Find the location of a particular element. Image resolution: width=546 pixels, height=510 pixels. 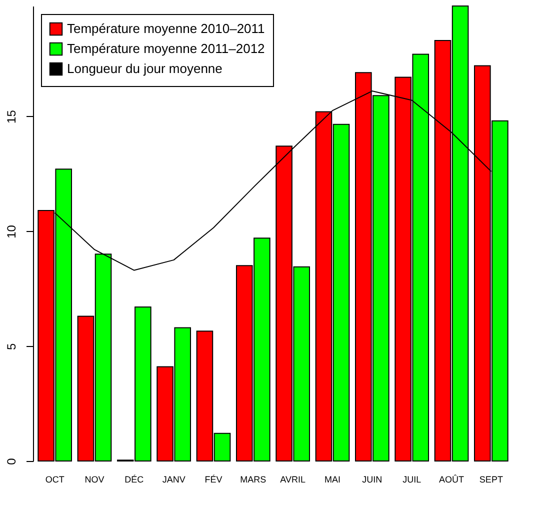

x-tick-label: AOÛT is located at coordinates (452, 479).